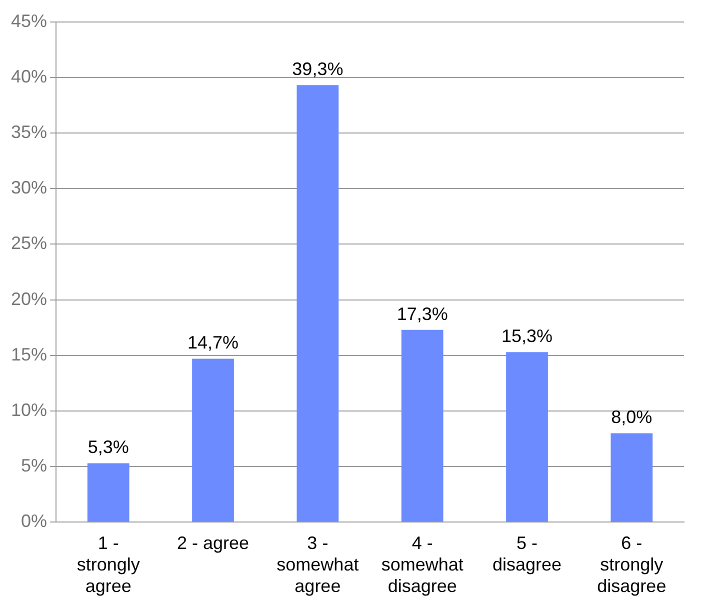 This screenshot has height=609, width=712. What do you see at coordinates (29, 132) in the screenshot?
I see `y-tick-label: 35%` at bounding box center [29, 132].